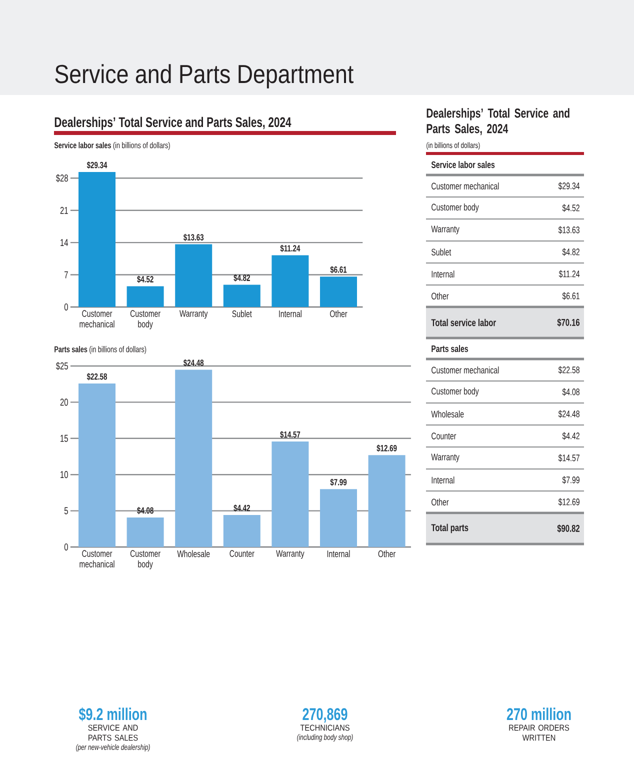  I want to click on y-tick-label: $25, so click(62, 366).